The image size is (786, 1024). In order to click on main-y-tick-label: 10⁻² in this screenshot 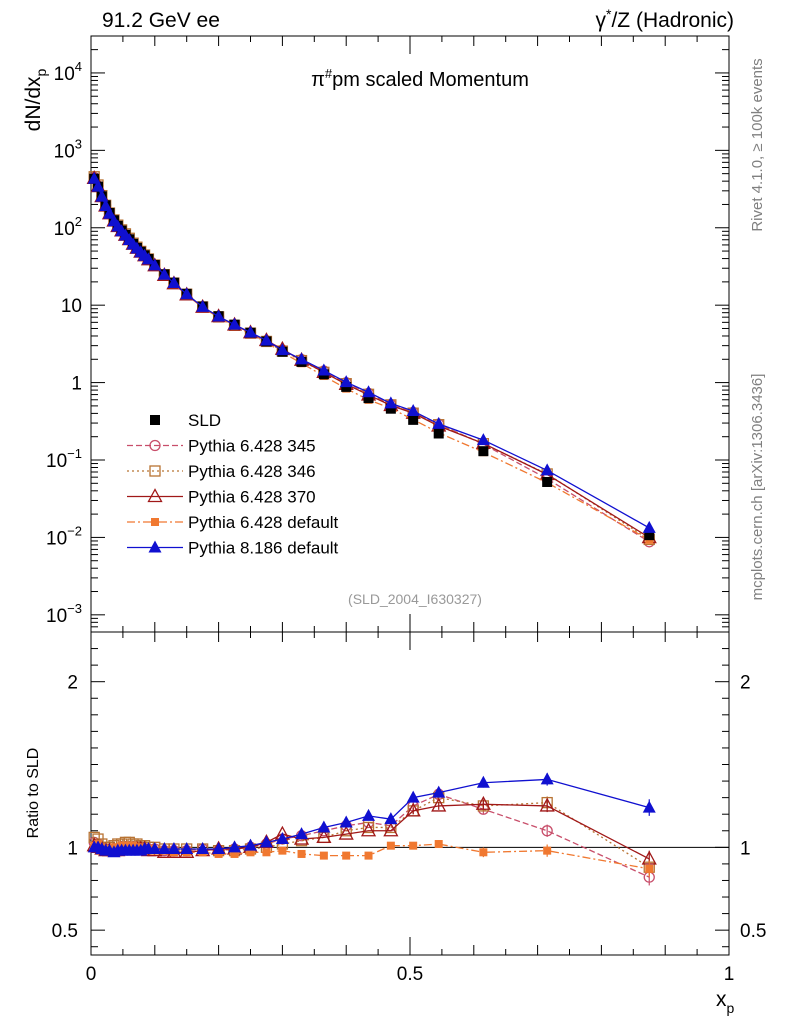, I will do `click(64, 536)`.